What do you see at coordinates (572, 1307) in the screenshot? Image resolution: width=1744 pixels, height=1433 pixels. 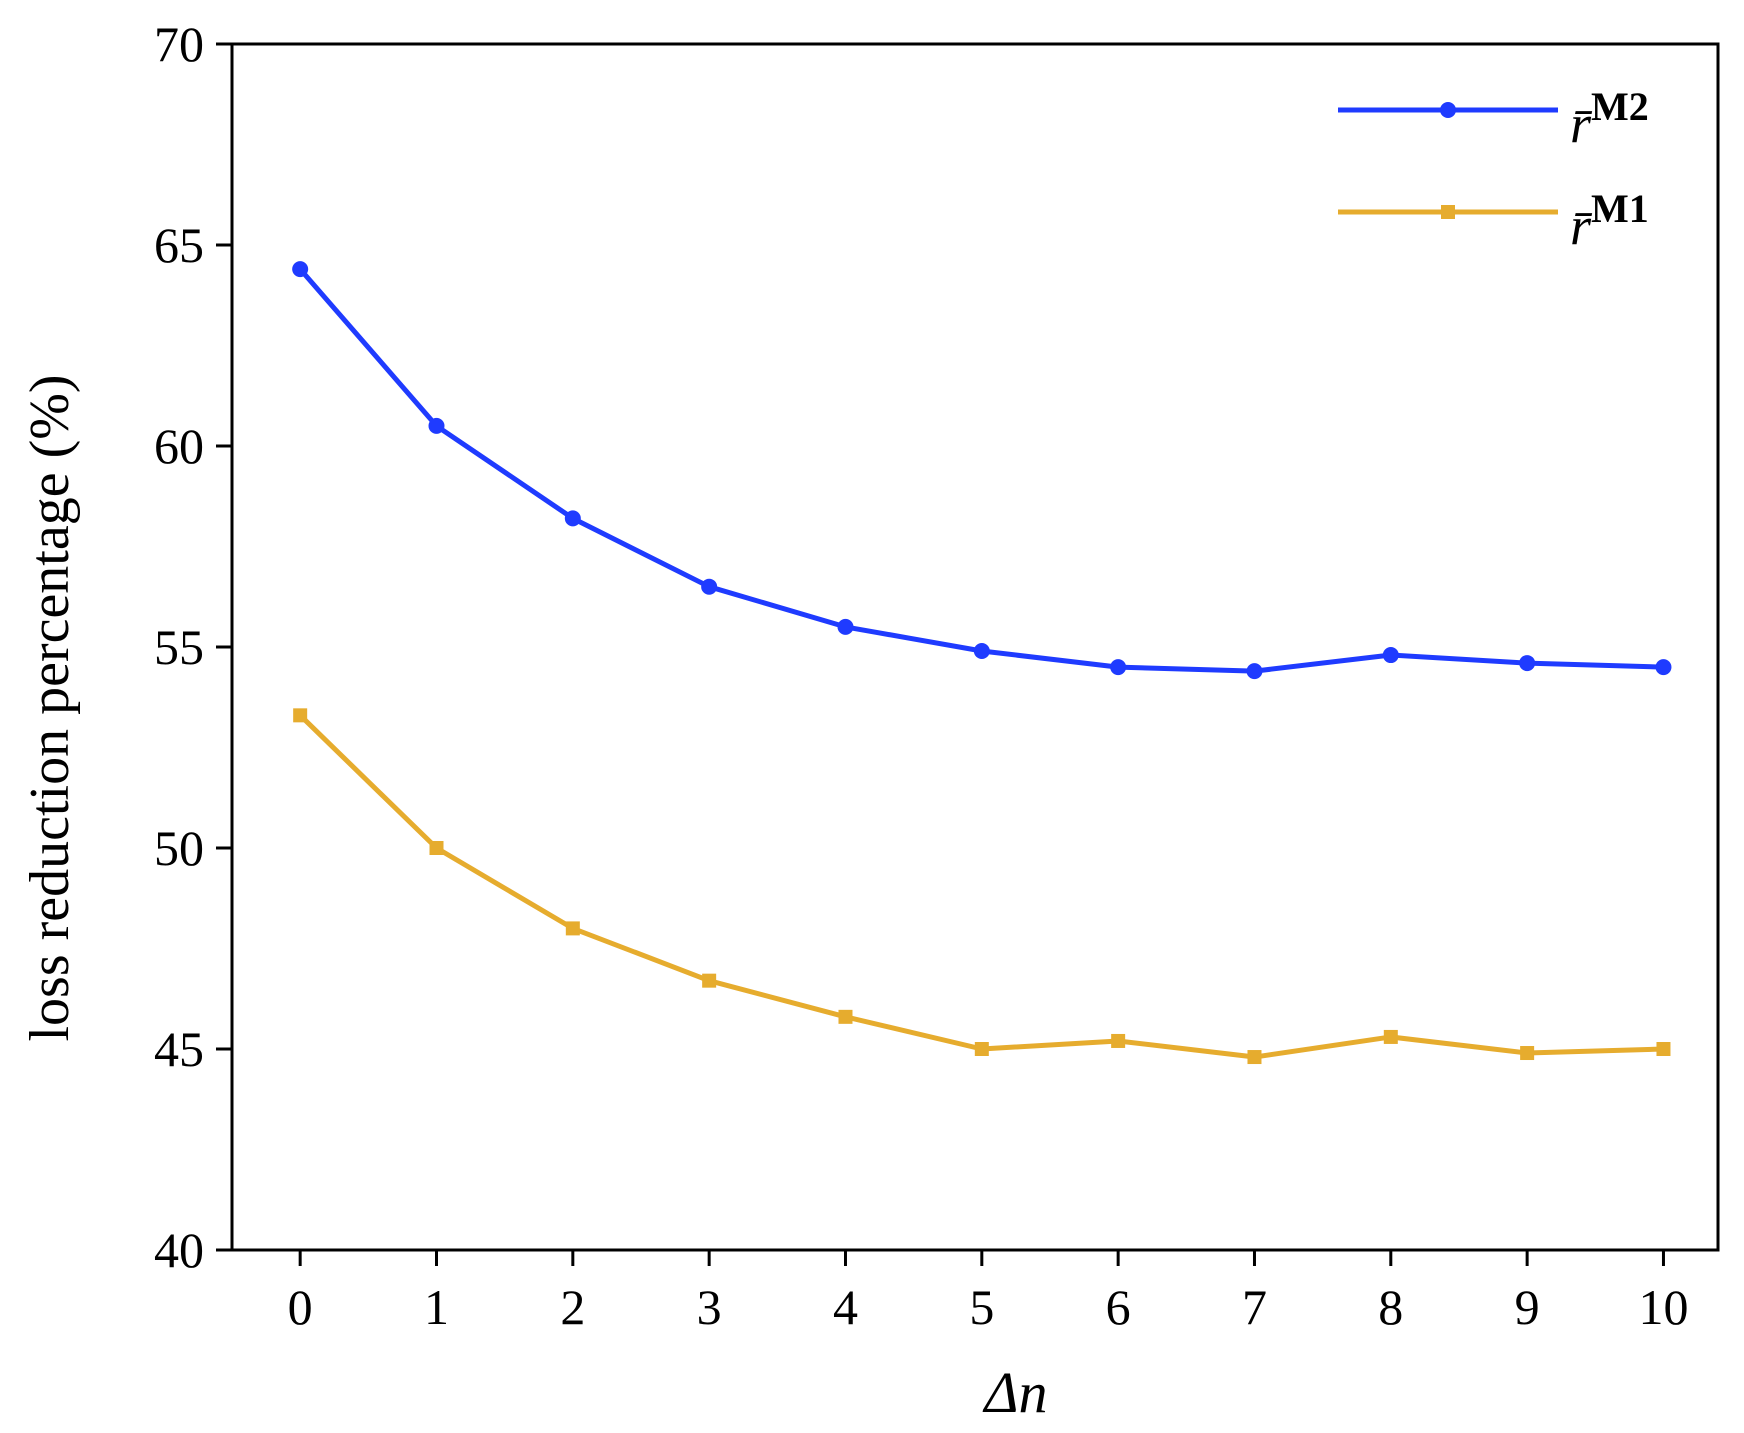 I see `x-tick-label: 2` at bounding box center [572, 1307].